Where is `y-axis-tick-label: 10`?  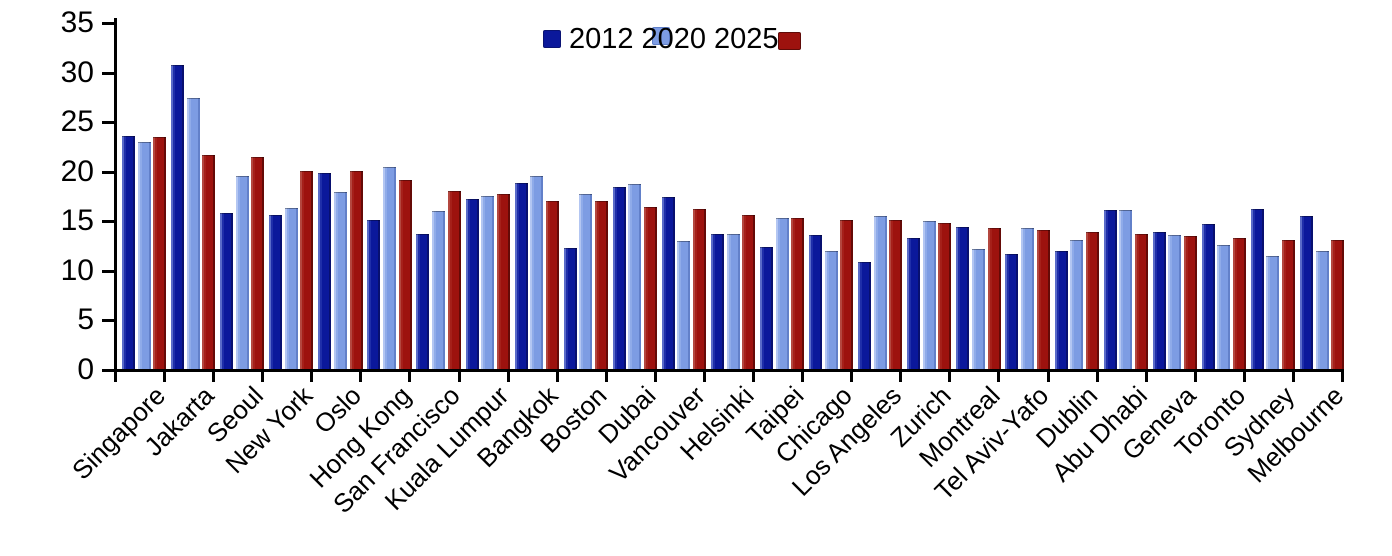
y-axis-tick-label: 10 is located at coordinates (77, 270).